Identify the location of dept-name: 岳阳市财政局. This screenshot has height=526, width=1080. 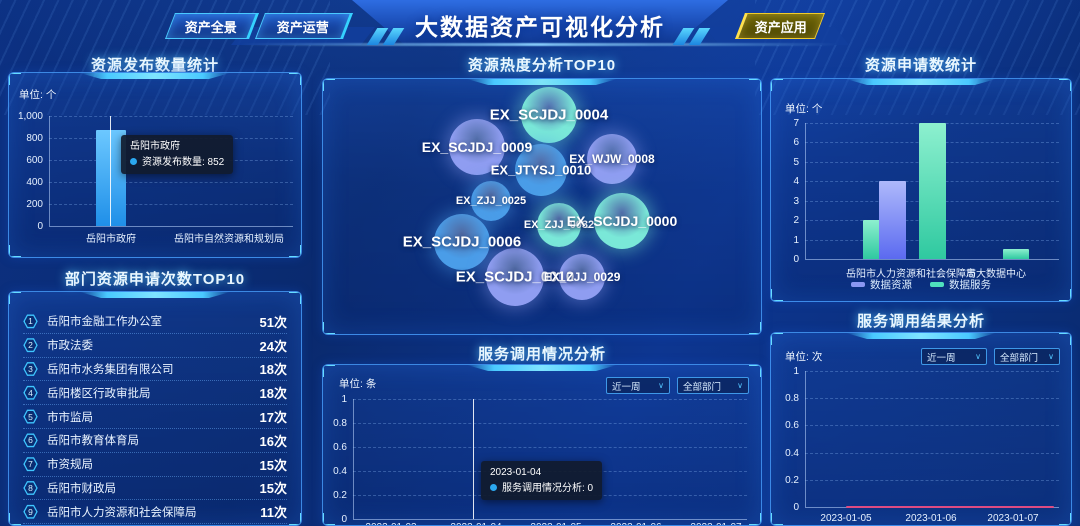
(81, 488).